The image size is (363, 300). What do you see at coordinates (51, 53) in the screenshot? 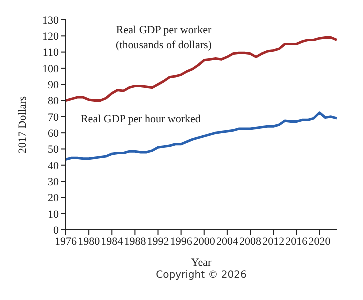
I see `y-tick-label: 110` at bounding box center [51, 53].